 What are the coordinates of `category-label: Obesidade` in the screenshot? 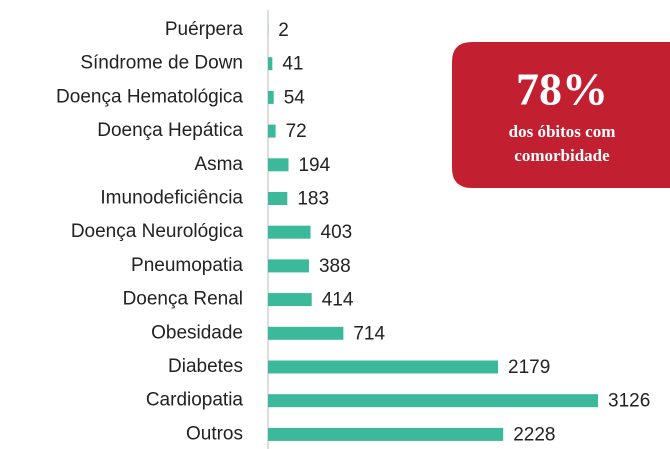 It's located at (197, 332).